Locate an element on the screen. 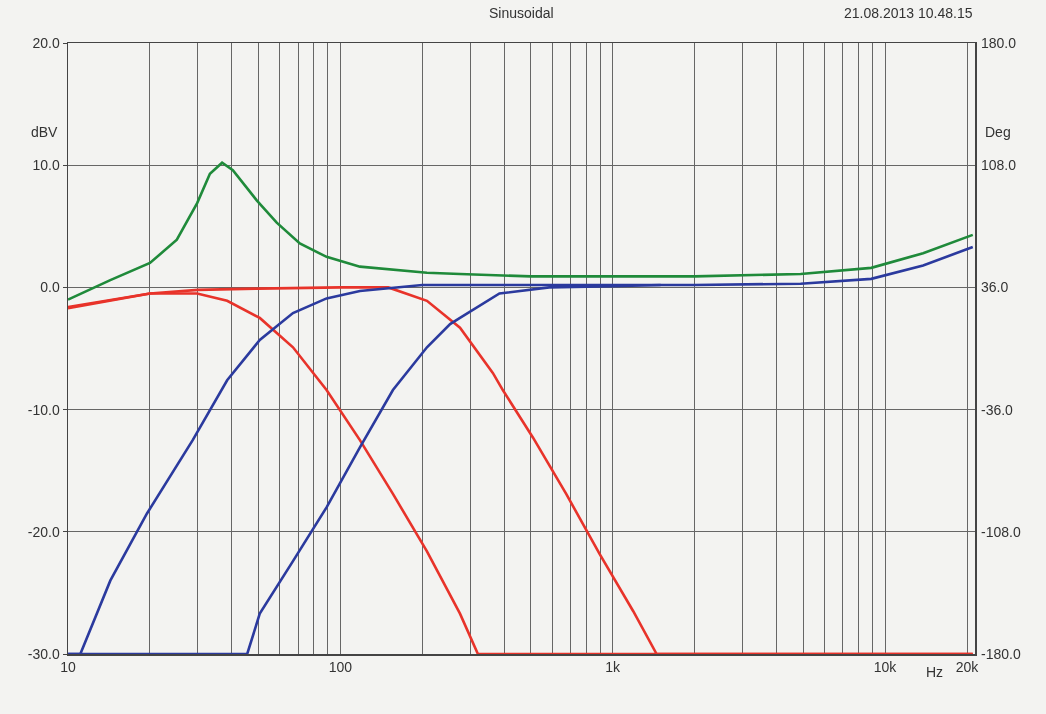  x-axis-title: Hz is located at coordinates (935, 672).